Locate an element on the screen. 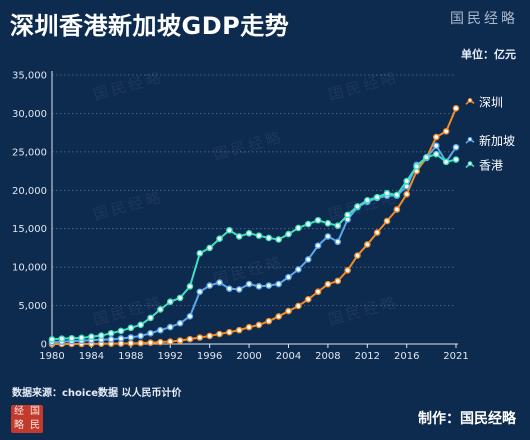  y-tick-label: 25,000 is located at coordinates (29, 152).